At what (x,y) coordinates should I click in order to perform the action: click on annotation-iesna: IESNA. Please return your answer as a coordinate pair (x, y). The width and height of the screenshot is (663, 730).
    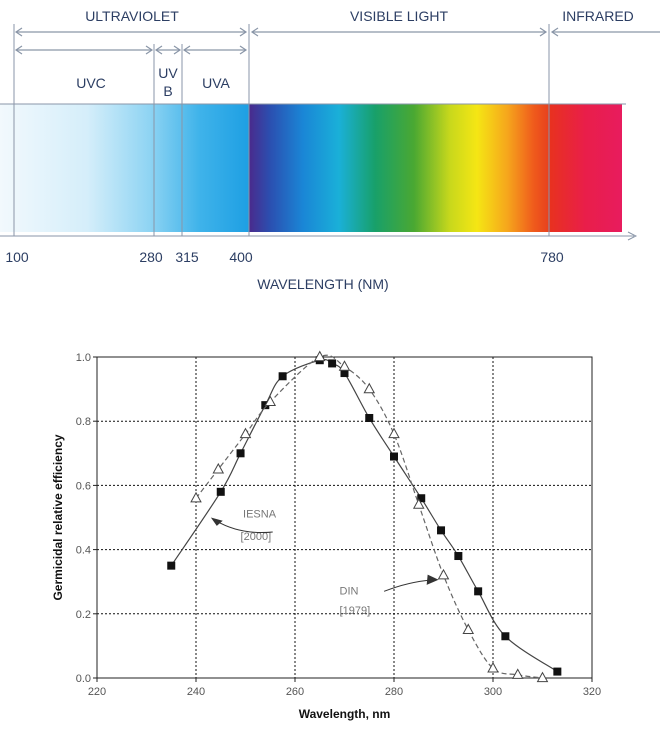
    Looking at the image, I should click on (260, 515).